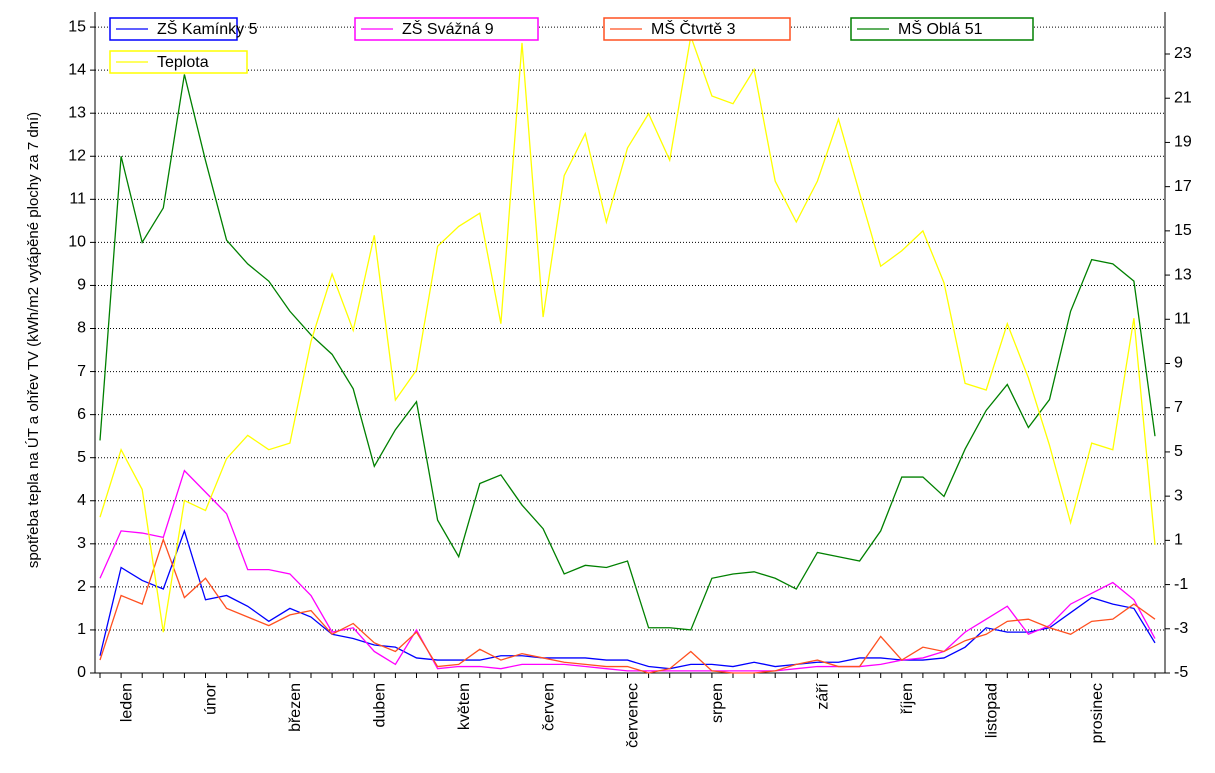 This screenshot has width=1215, height=773. Describe the element at coordinates (1178, 407) in the screenshot. I see `y2-tick-label: 7` at that location.